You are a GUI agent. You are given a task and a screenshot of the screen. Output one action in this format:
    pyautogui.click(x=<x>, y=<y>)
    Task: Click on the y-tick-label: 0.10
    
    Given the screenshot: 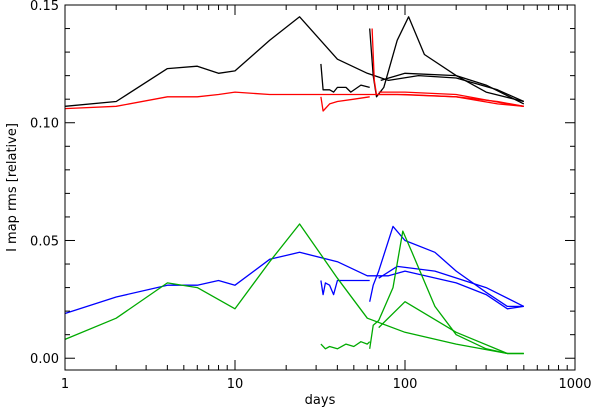 What is the action you would take?
    pyautogui.click(x=44, y=124)
    